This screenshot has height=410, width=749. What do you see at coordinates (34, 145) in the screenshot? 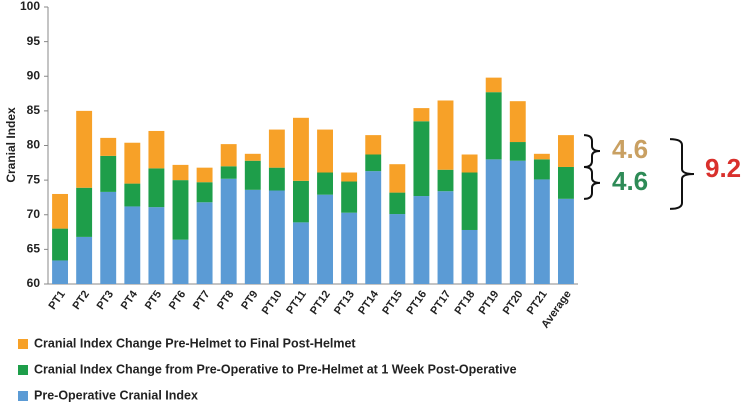
I see `y-tick-label: 80` at bounding box center [34, 145].